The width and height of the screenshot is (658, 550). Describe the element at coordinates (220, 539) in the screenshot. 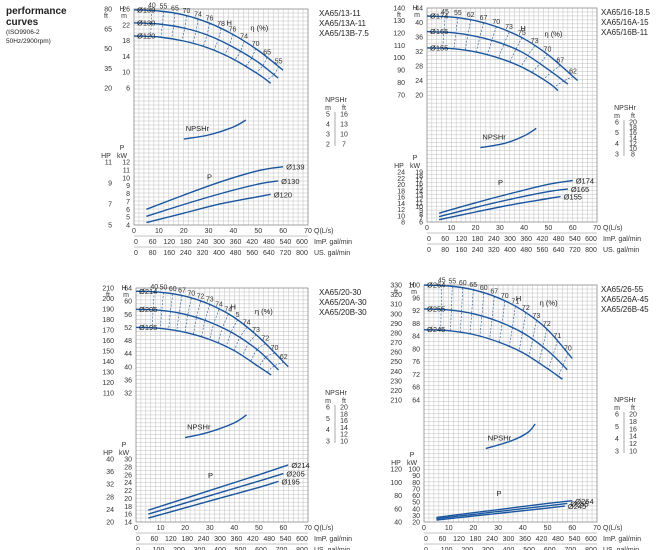

I see `imp-tick: 300` at that location.